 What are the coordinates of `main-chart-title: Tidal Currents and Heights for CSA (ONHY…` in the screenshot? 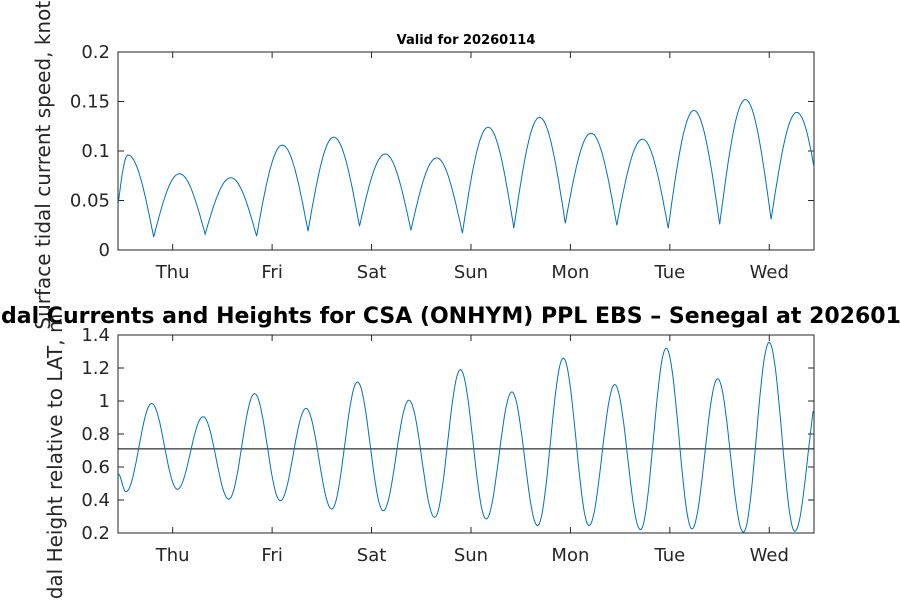 It's located at (450, 316).